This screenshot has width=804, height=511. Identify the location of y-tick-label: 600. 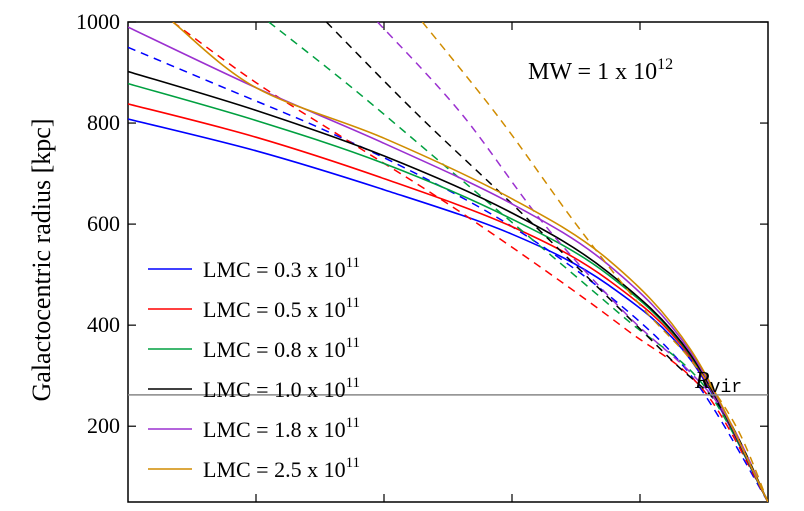
(103, 223).